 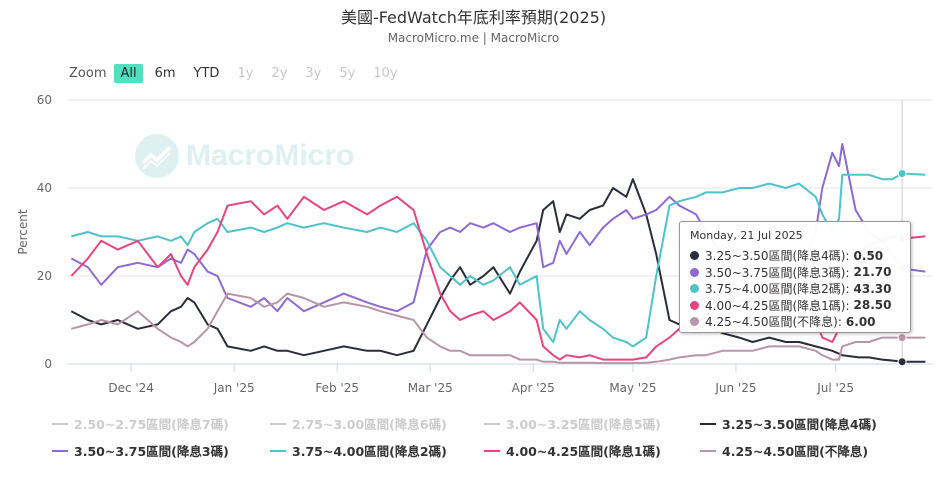 What do you see at coordinates (735, 388) in the screenshot?
I see `x-tick-label: Jun '25` at bounding box center [735, 388].